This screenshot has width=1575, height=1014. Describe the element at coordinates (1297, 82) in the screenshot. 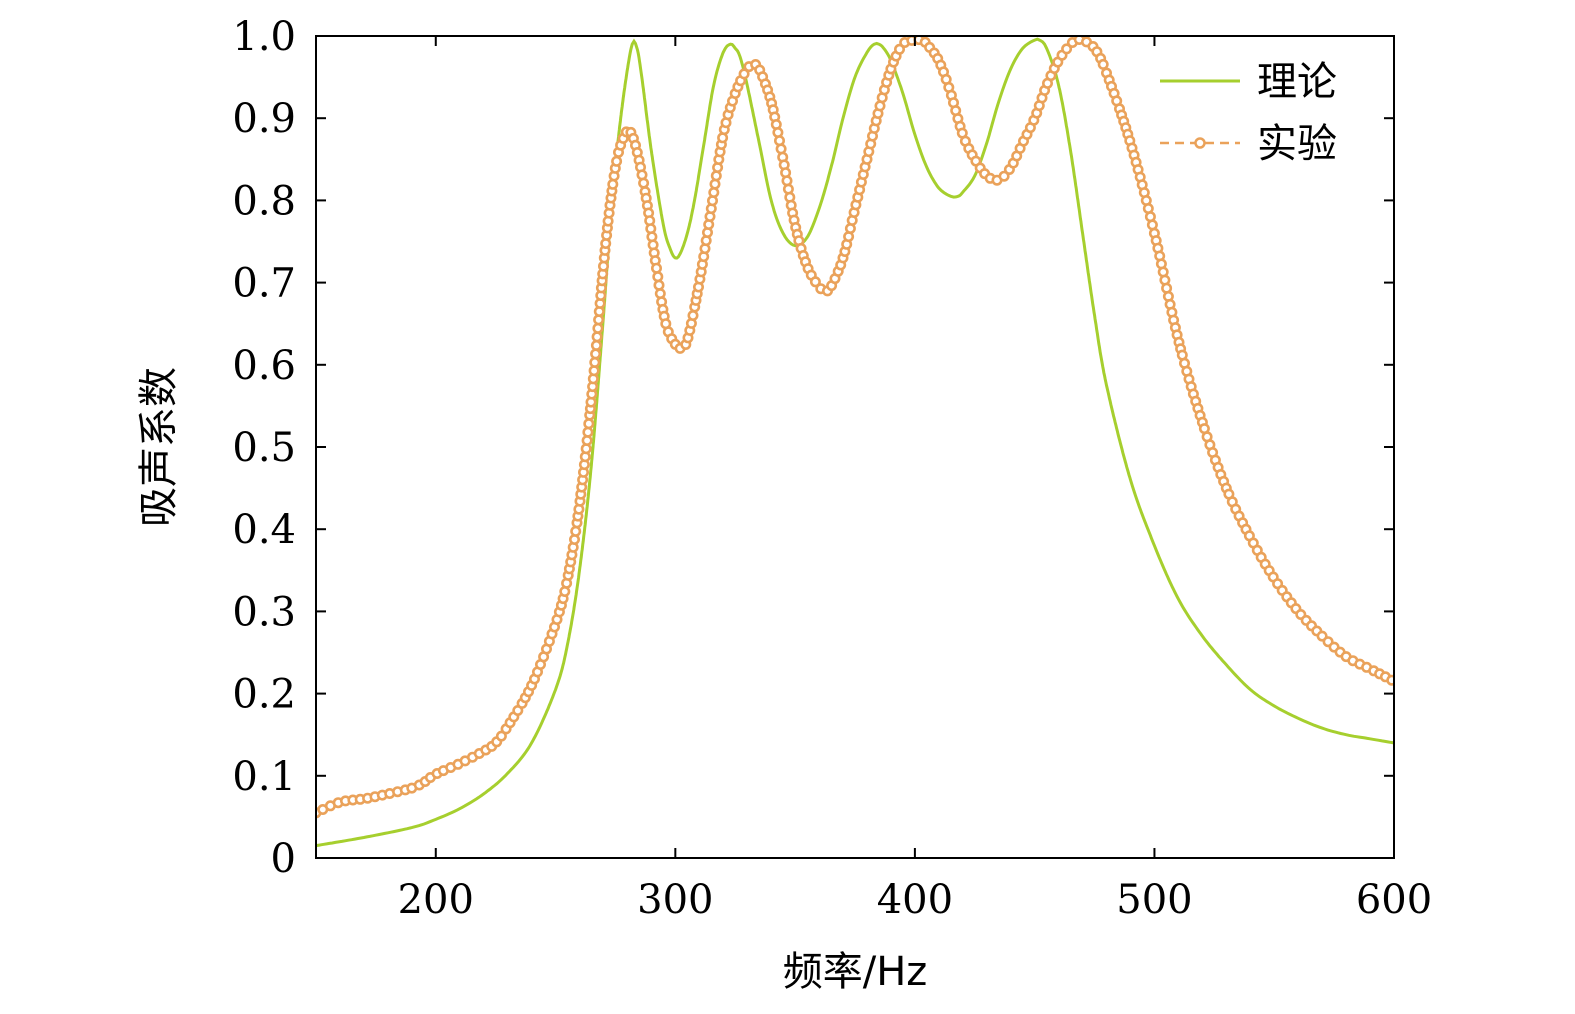

I see `legend-label-theory: 理论` at that location.